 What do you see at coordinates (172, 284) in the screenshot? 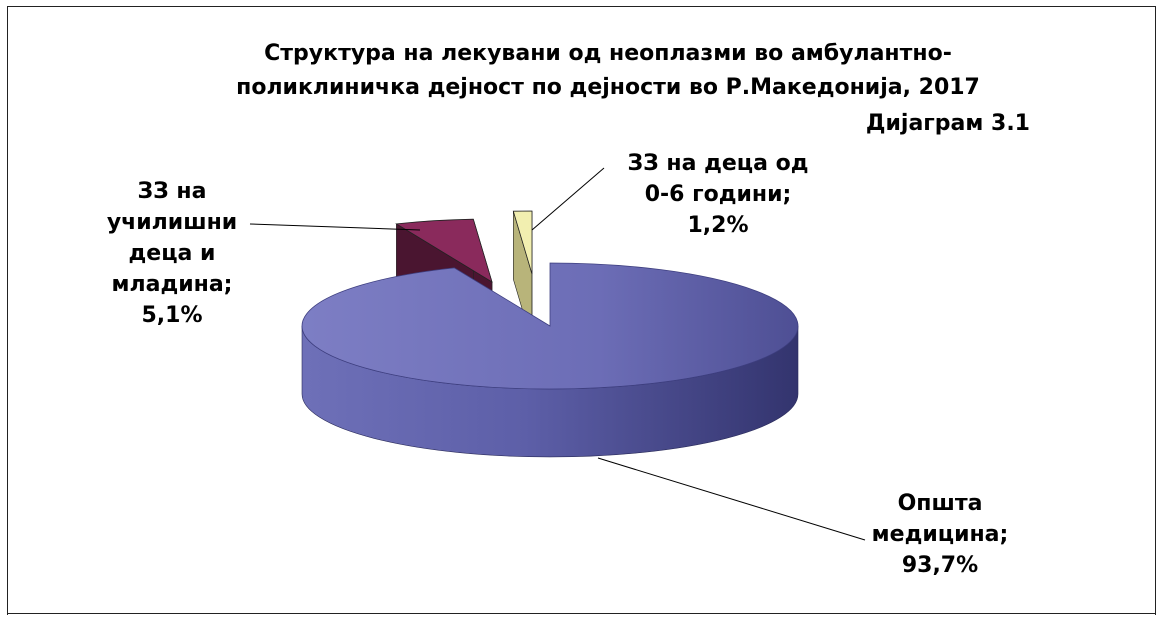
I see `slice-label-1-line-3: младина;` at bounding box center [172, 284].